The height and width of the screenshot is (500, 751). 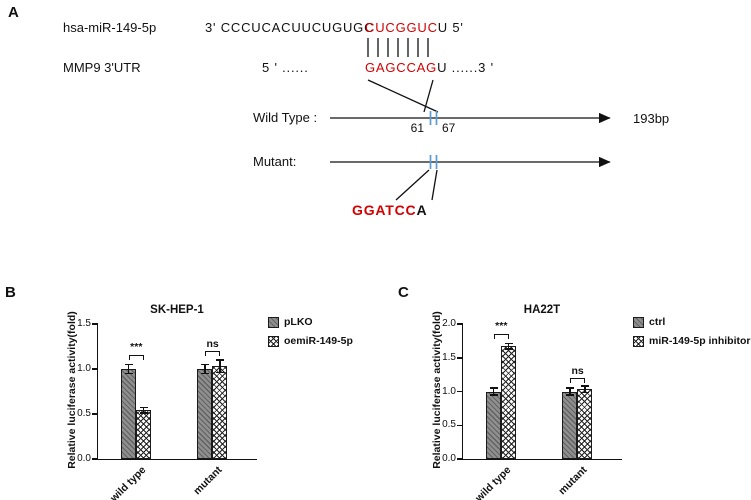 I want to click on y-tick-label: 1.5, so click(x=449, y=357).